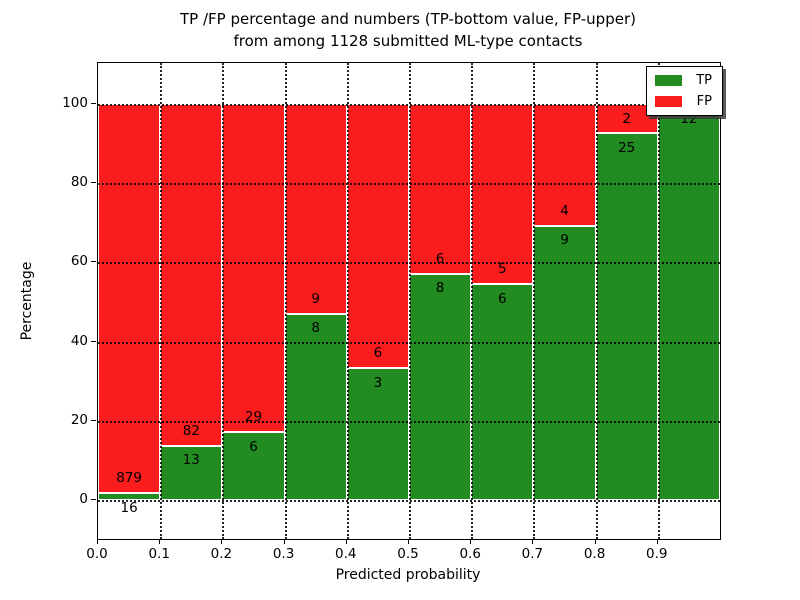 The height and width of the screenshot is (600, 800). I want to click on x-tick-label: 0.9, so click(657, 554).